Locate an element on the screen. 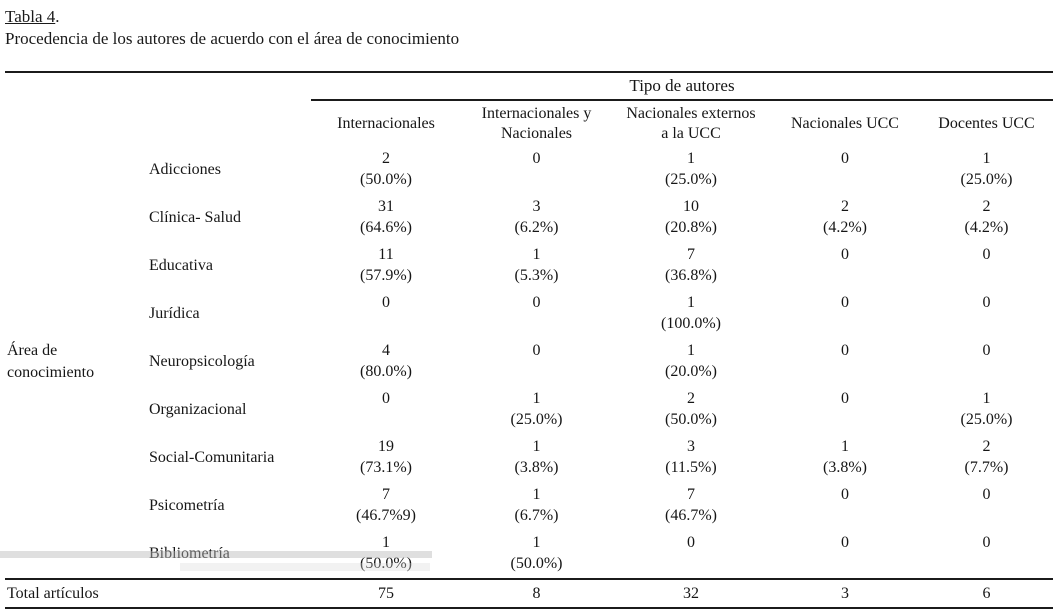  cell-percent: (7.7%) is located at coordinates (986, 467).